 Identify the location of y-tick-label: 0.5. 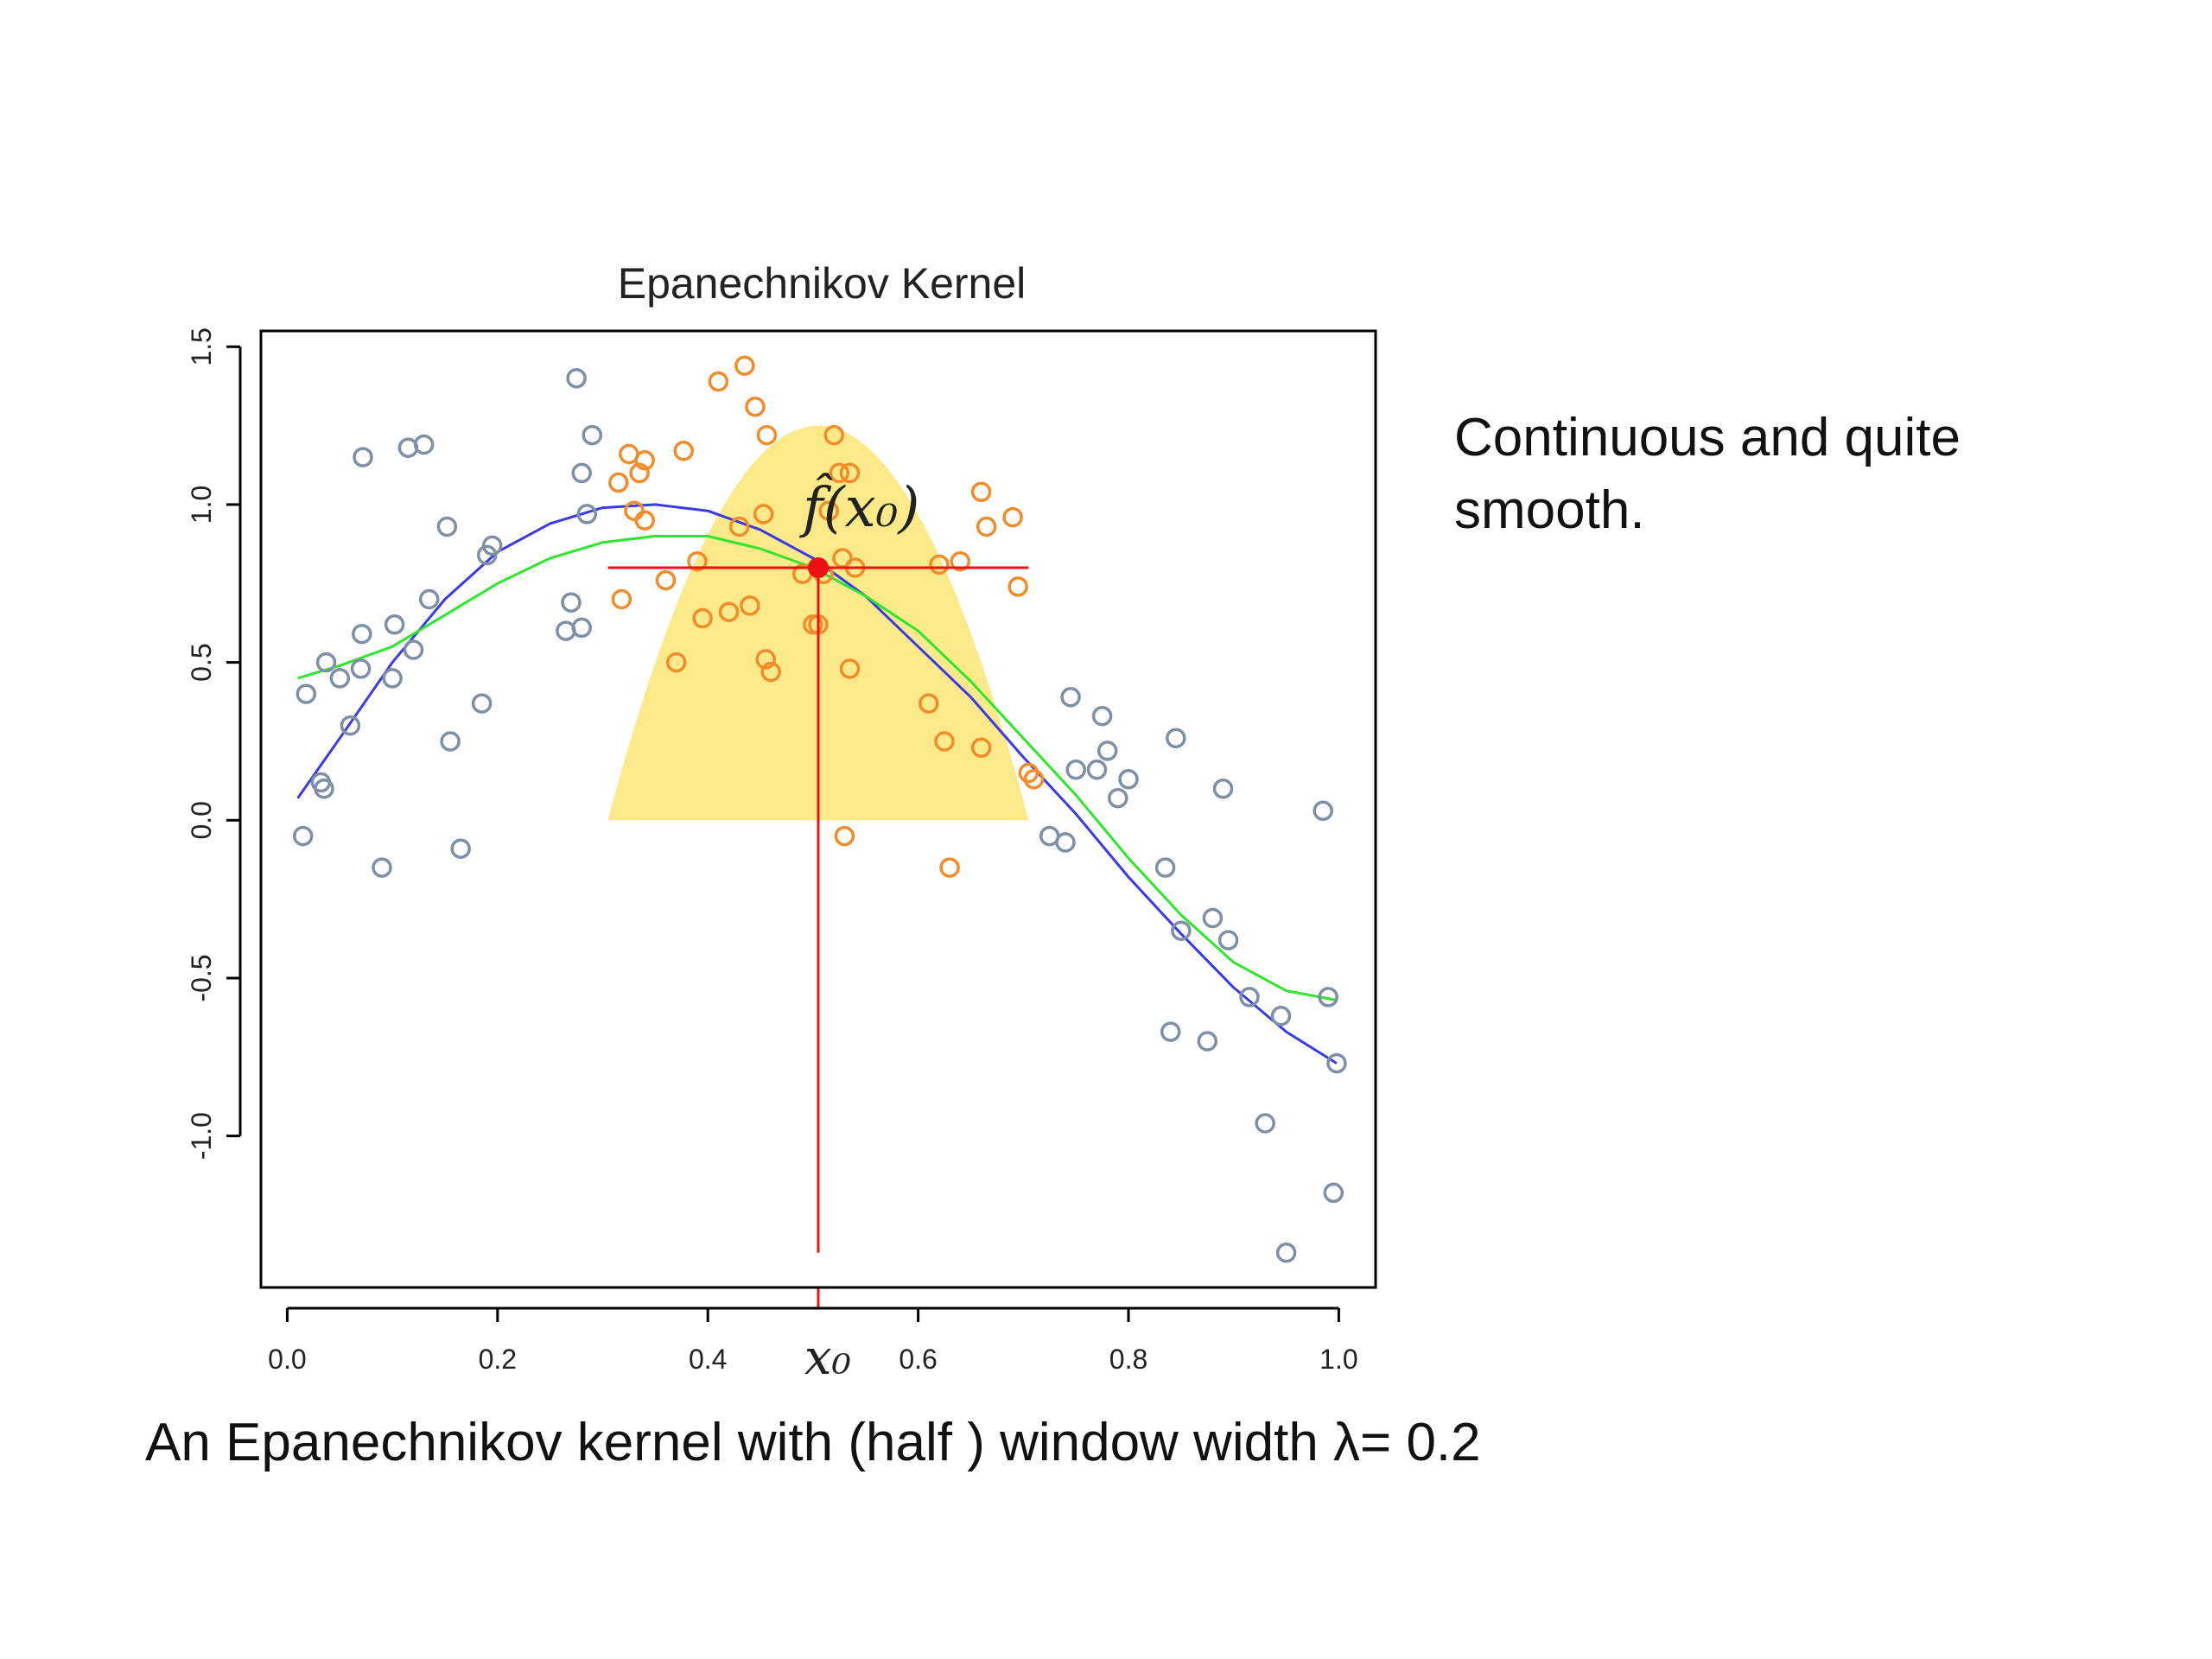
(201, 662).